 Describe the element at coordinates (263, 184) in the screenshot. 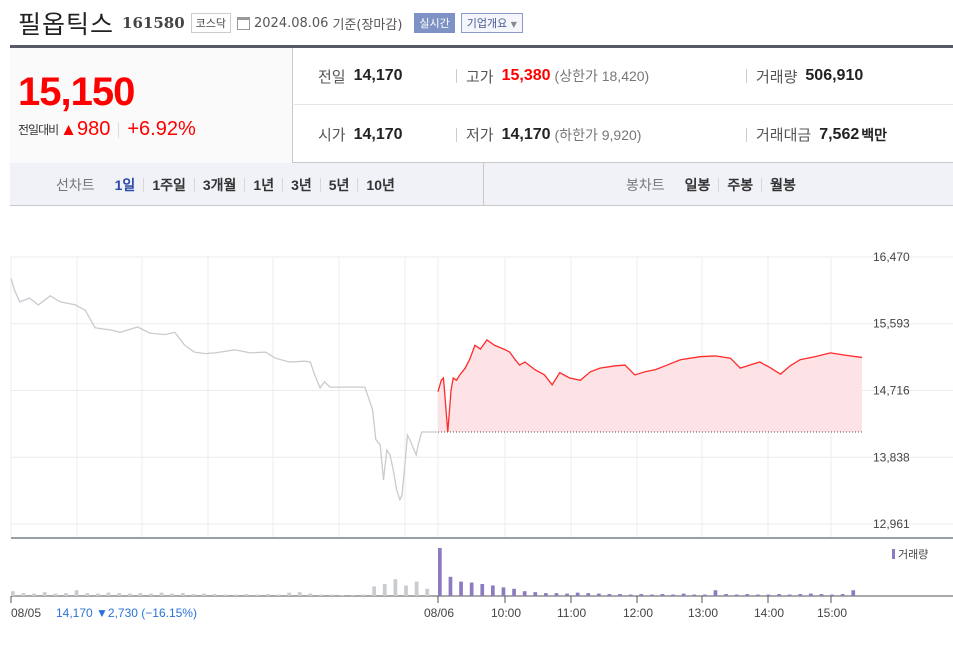

I see `tab-1y: 1년` at that location.